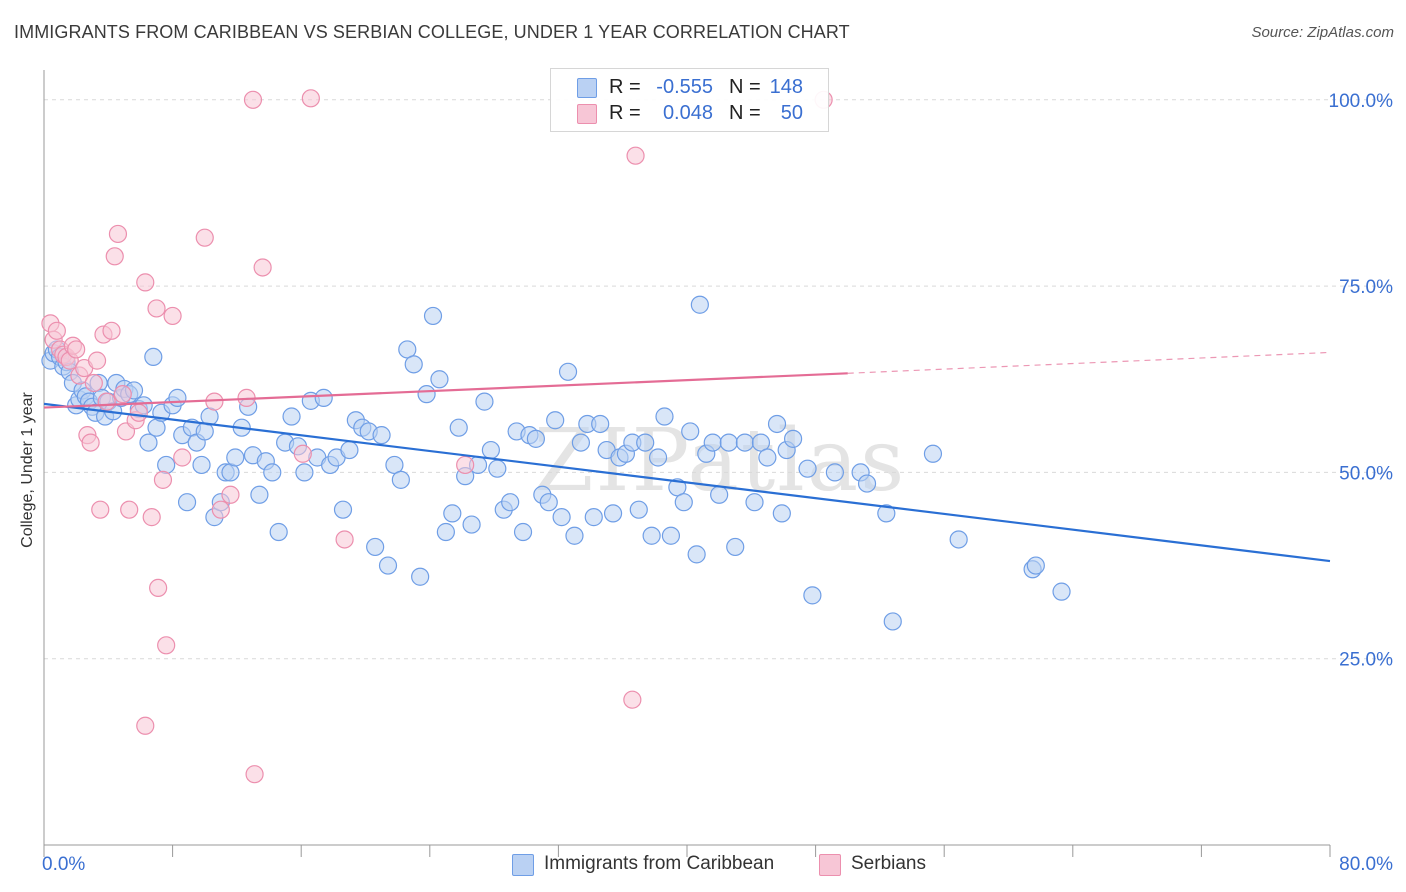  I want to click on y-tick-label: 25.0%, so click(1366, 660).